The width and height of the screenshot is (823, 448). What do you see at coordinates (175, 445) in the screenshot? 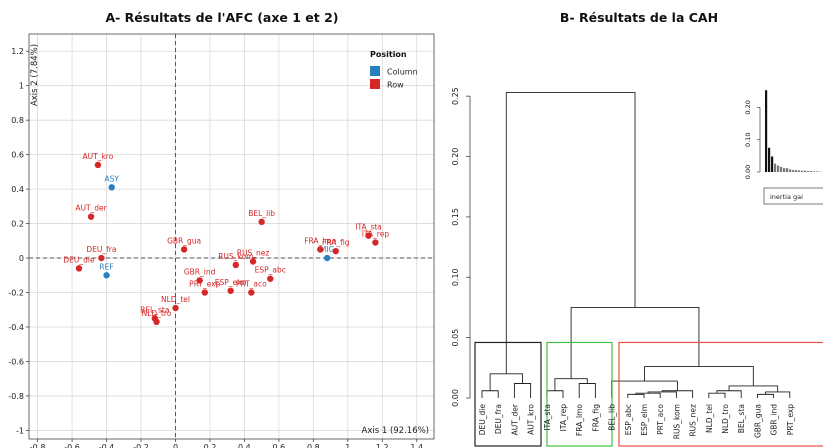
I see `x-tick-label: 0` at bounding box center [175, 445].